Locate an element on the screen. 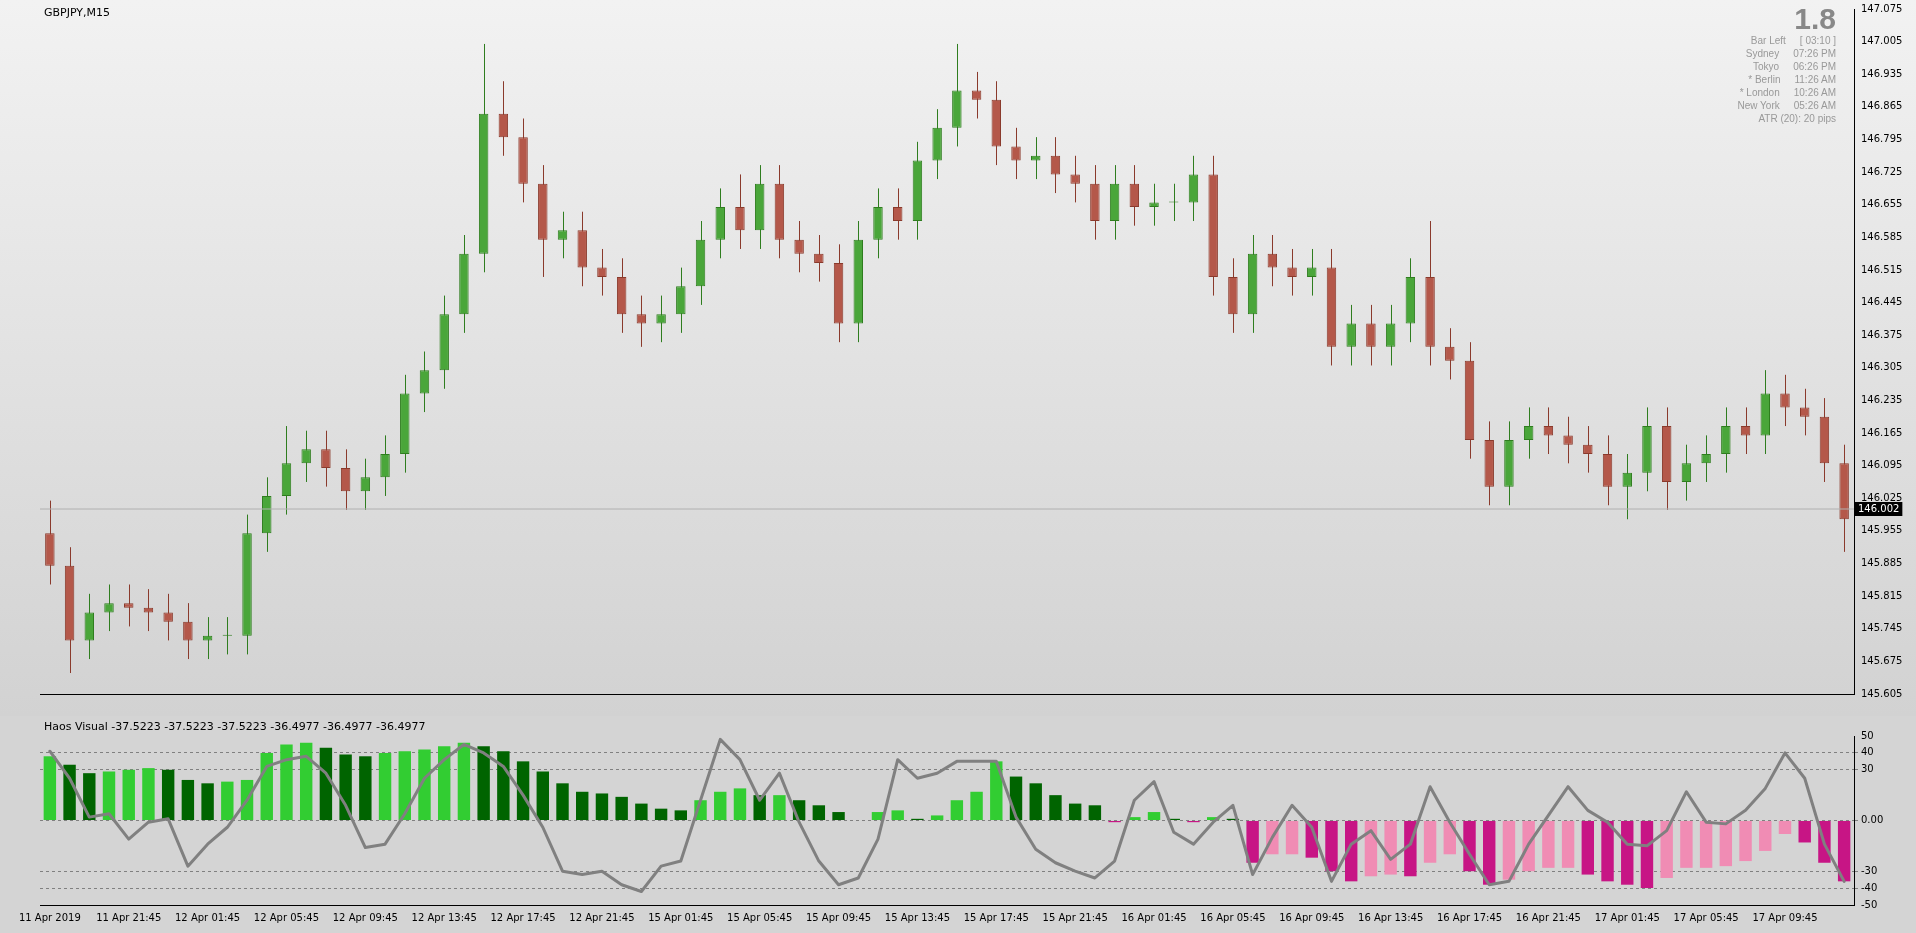  x-tick-label: 17 Apr 05:45 is located at coordinates (1706, 917).